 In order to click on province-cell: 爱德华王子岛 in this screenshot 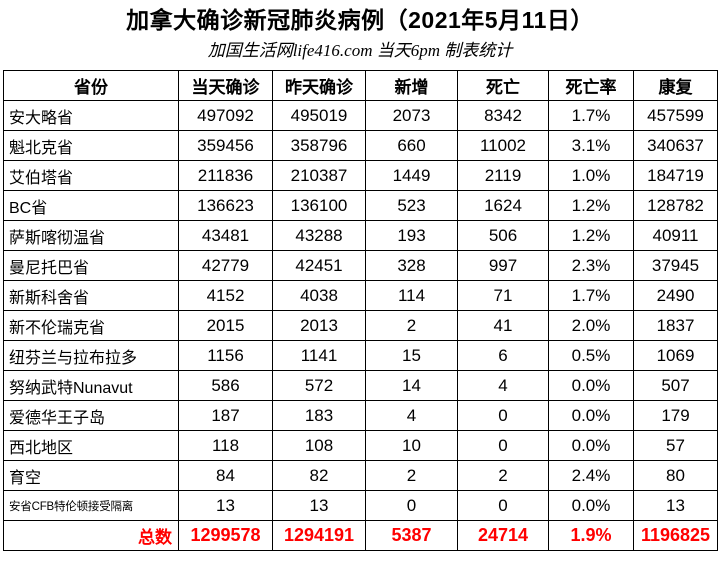, I will do `click(91, 415)`.